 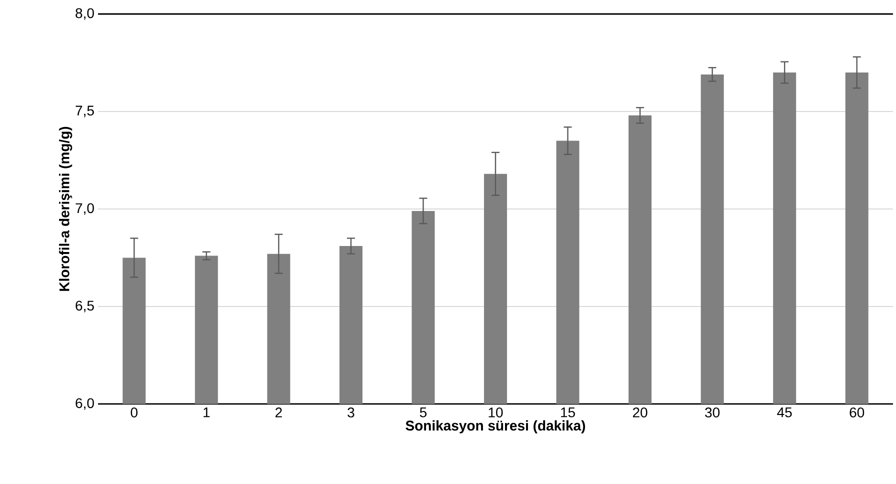 What do you see at coordinates (640, 413) in the screenshot?
I see `x-tick-label: 20` at bounding box center [640, 413].